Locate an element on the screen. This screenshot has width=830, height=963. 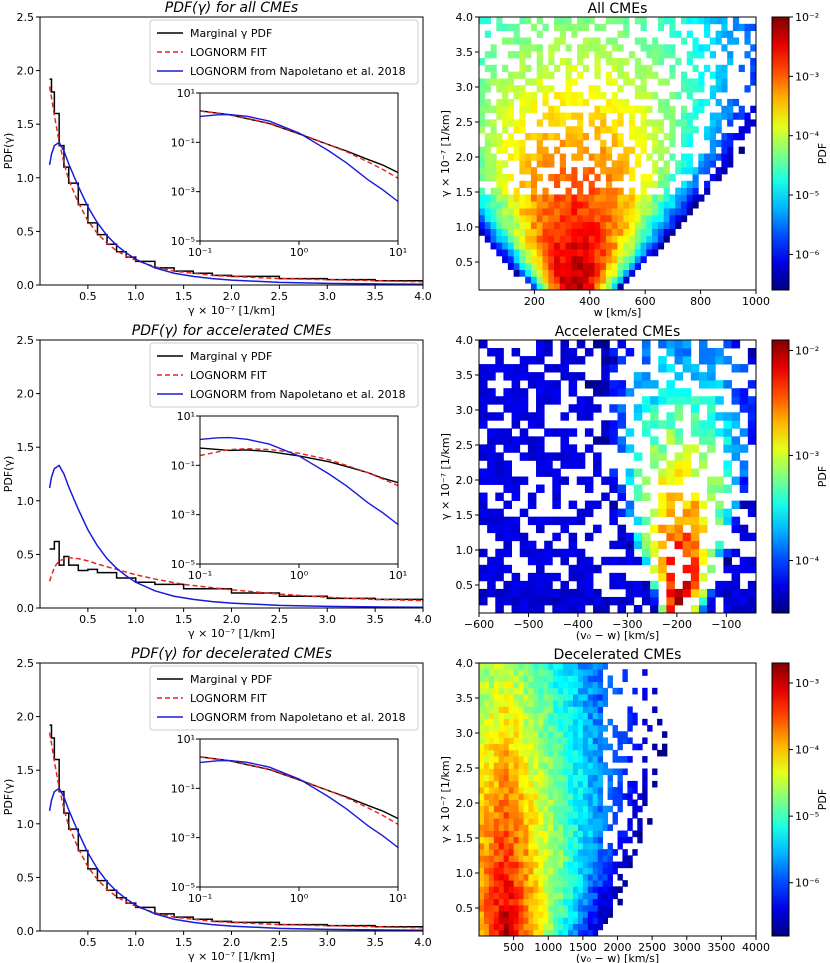
y-tick-label: 1.5 is located at coordinates (465, 515).